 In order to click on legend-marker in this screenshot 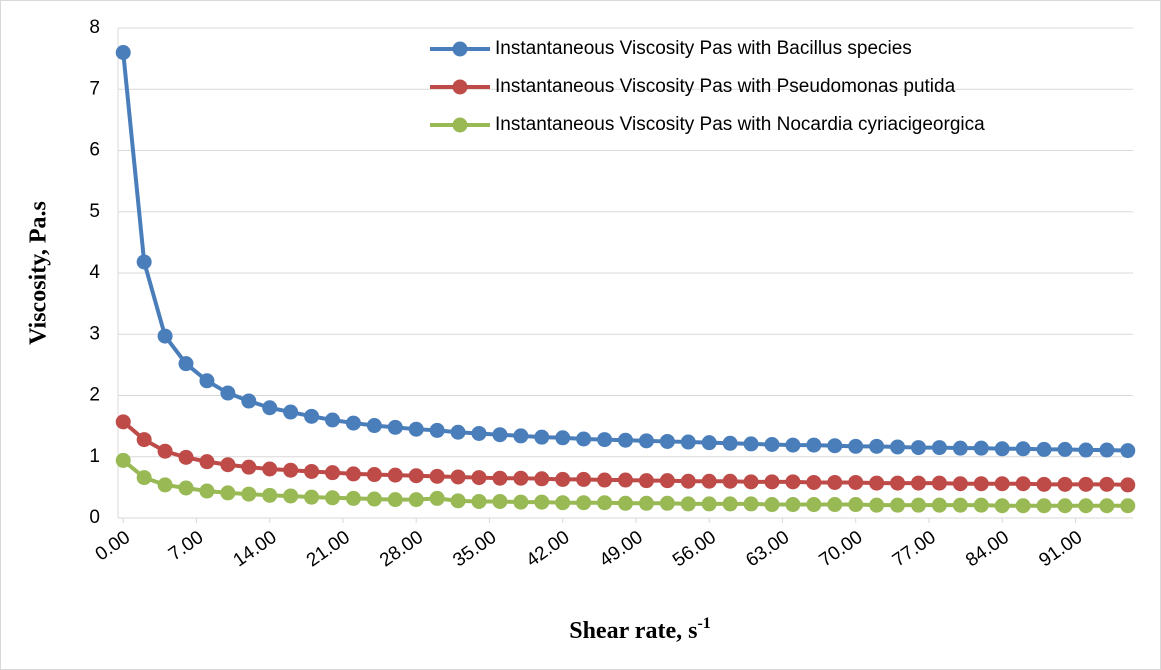, I will do `click(460, 125)`.